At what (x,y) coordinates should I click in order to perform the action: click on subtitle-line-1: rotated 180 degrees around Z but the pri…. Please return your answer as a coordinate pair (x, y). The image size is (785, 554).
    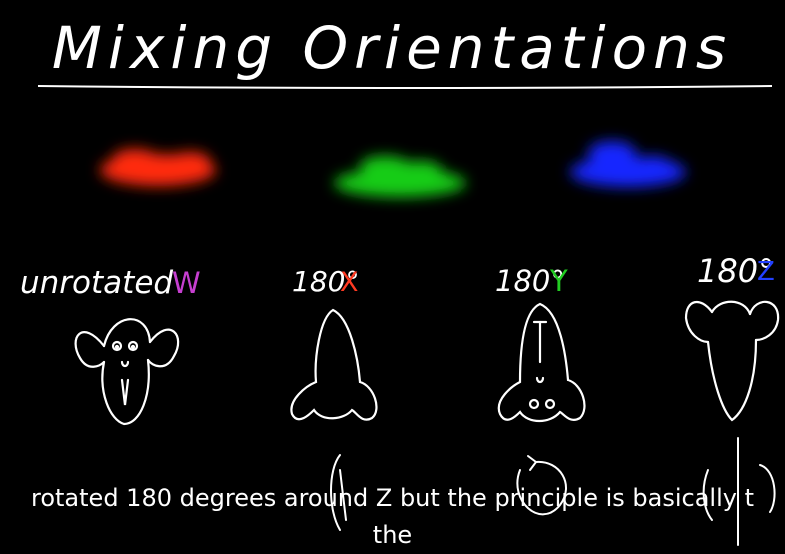
    Looking at the image, I should click on (392, 498).